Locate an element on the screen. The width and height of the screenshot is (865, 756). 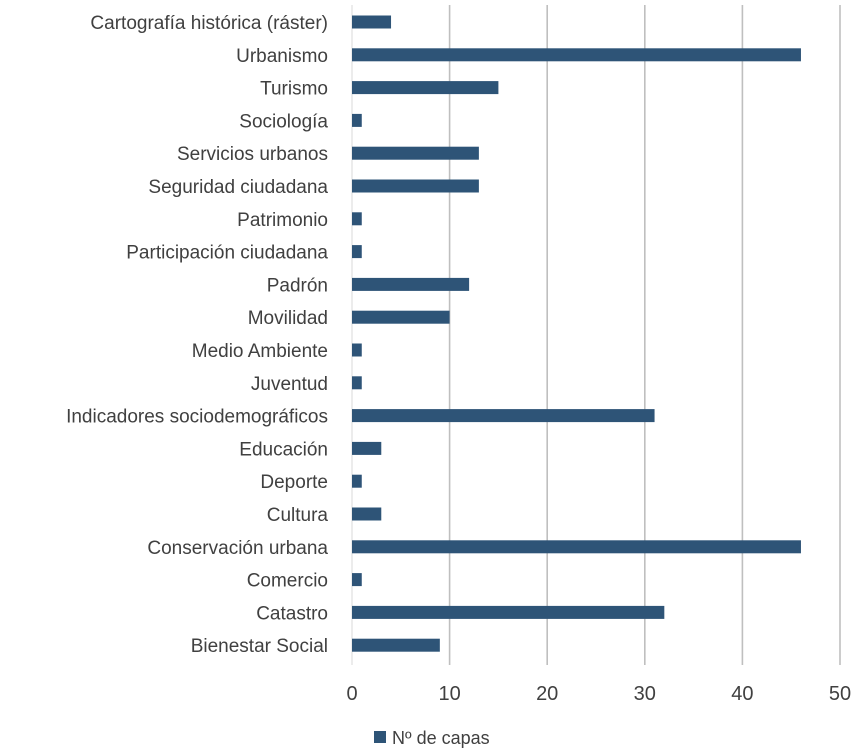
category-label-8: Padrón is located at coordinates (297, 285).